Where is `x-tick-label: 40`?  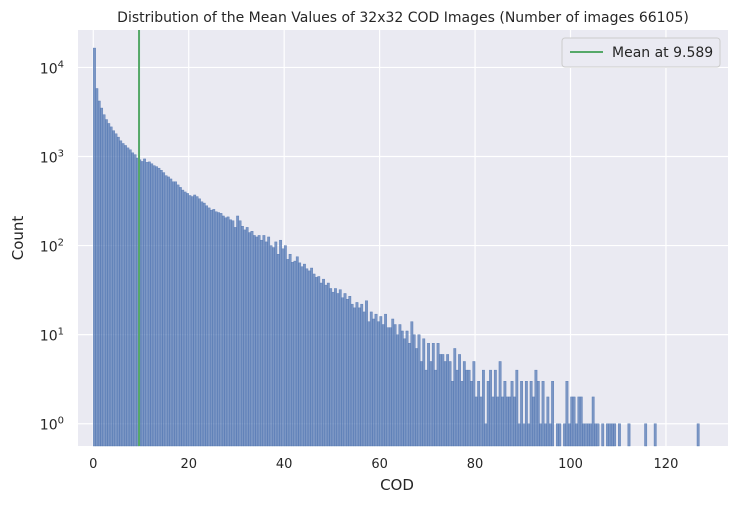 x-tick-label: 40 is located at coordinates (284, 464).